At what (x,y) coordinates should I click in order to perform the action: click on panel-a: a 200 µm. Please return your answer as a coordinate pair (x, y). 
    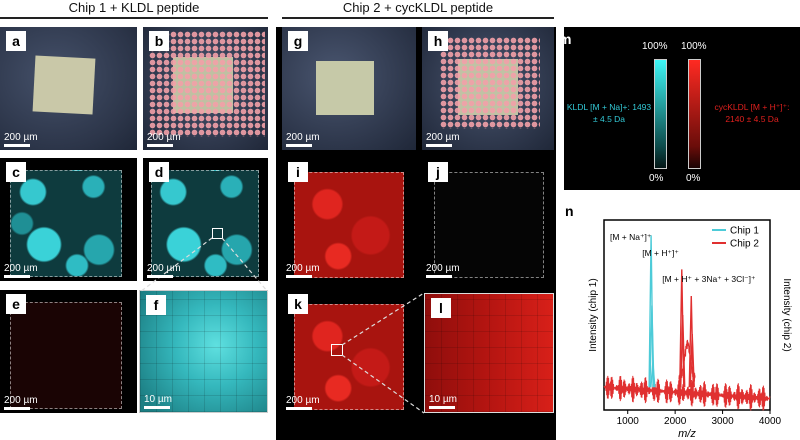
    Looking at the image, I should click on (68, 88).